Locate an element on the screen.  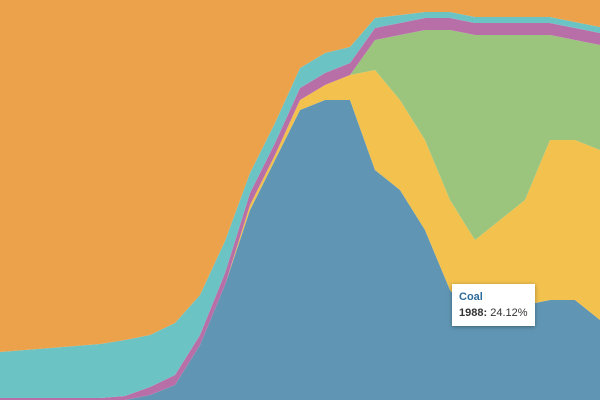
tooltip-value: 24.12% is located at coordinates (509, 313).